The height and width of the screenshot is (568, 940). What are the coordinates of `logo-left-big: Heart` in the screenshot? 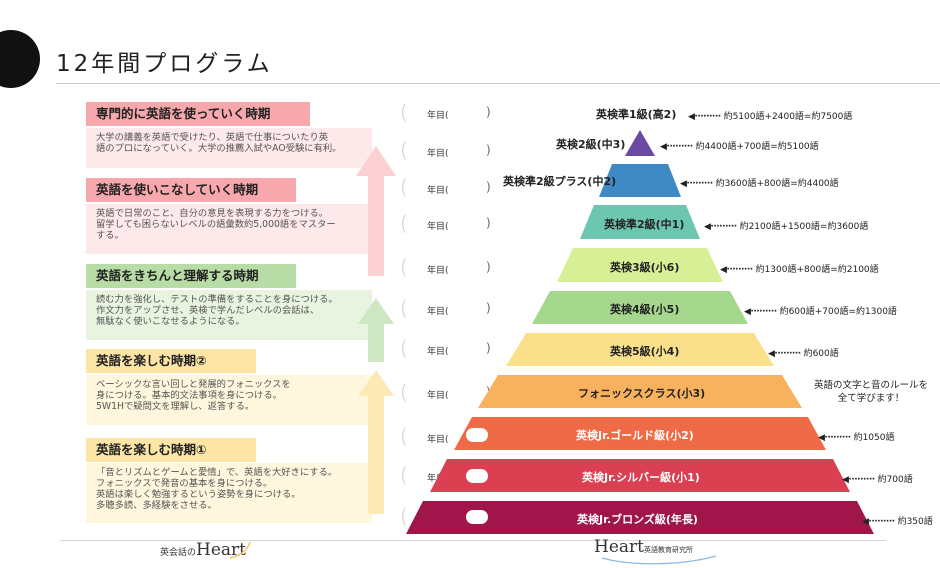 It's located at (221, 550).